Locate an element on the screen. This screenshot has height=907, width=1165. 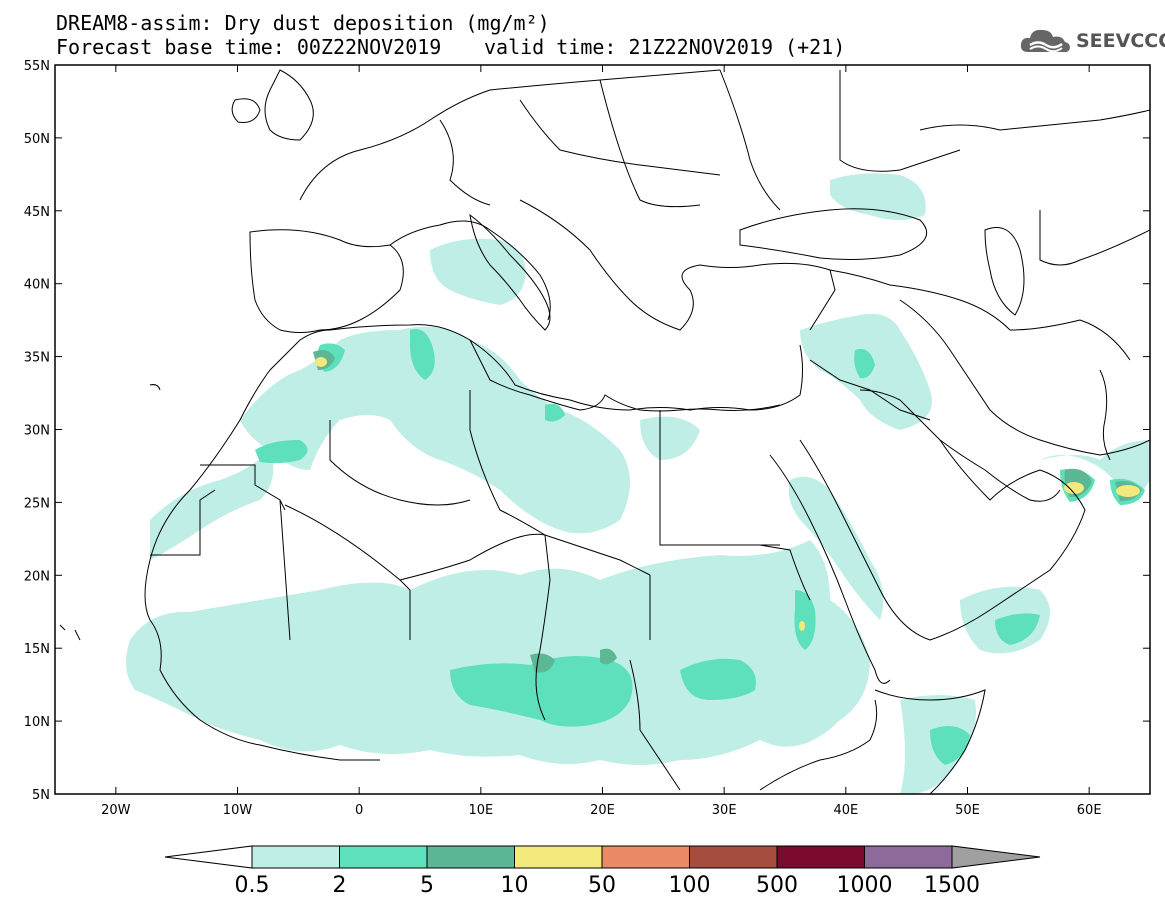
cloud-logo-icon is located at coordinates (1045, 41).